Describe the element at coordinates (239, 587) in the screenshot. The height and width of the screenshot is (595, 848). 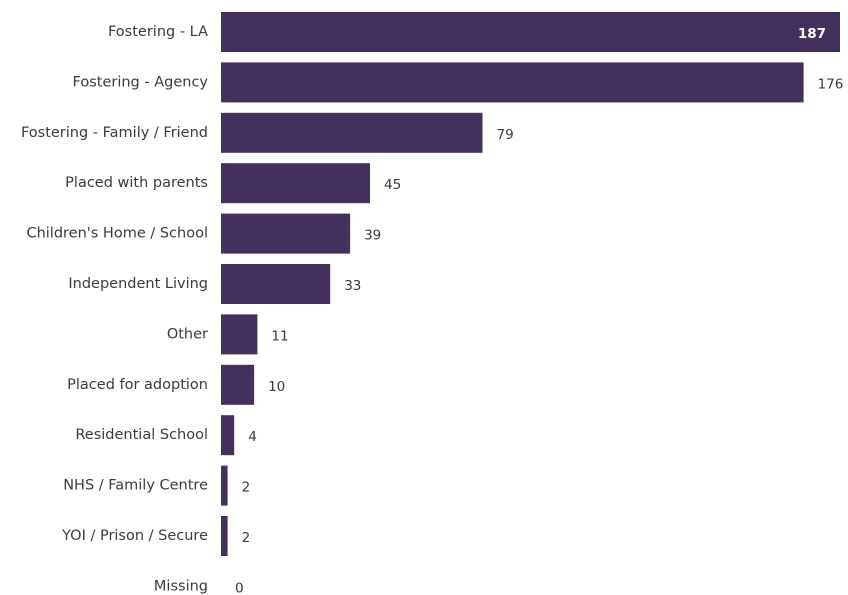
I see `value-label-missing: 0` at that location.